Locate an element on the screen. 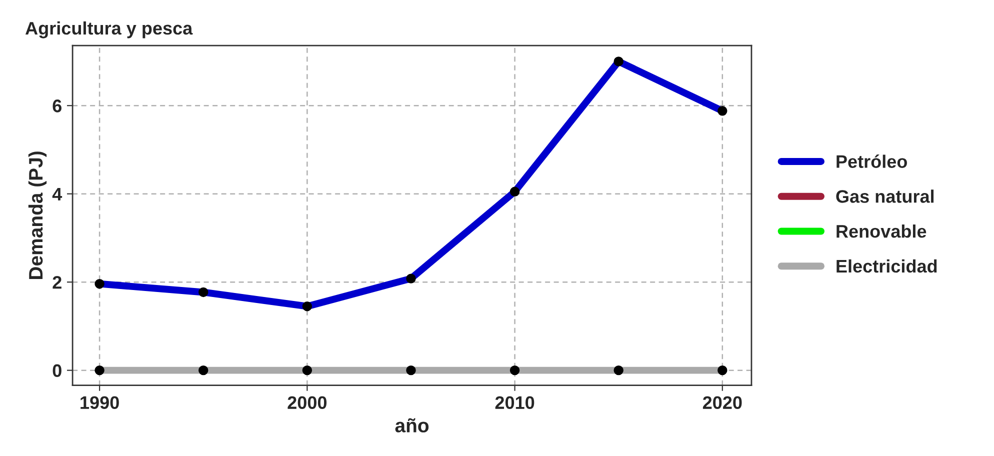 The width and height of the screenshot is (994, 456). y-axis-title: Demanda (PJ) is located at coordinates (37, 215).